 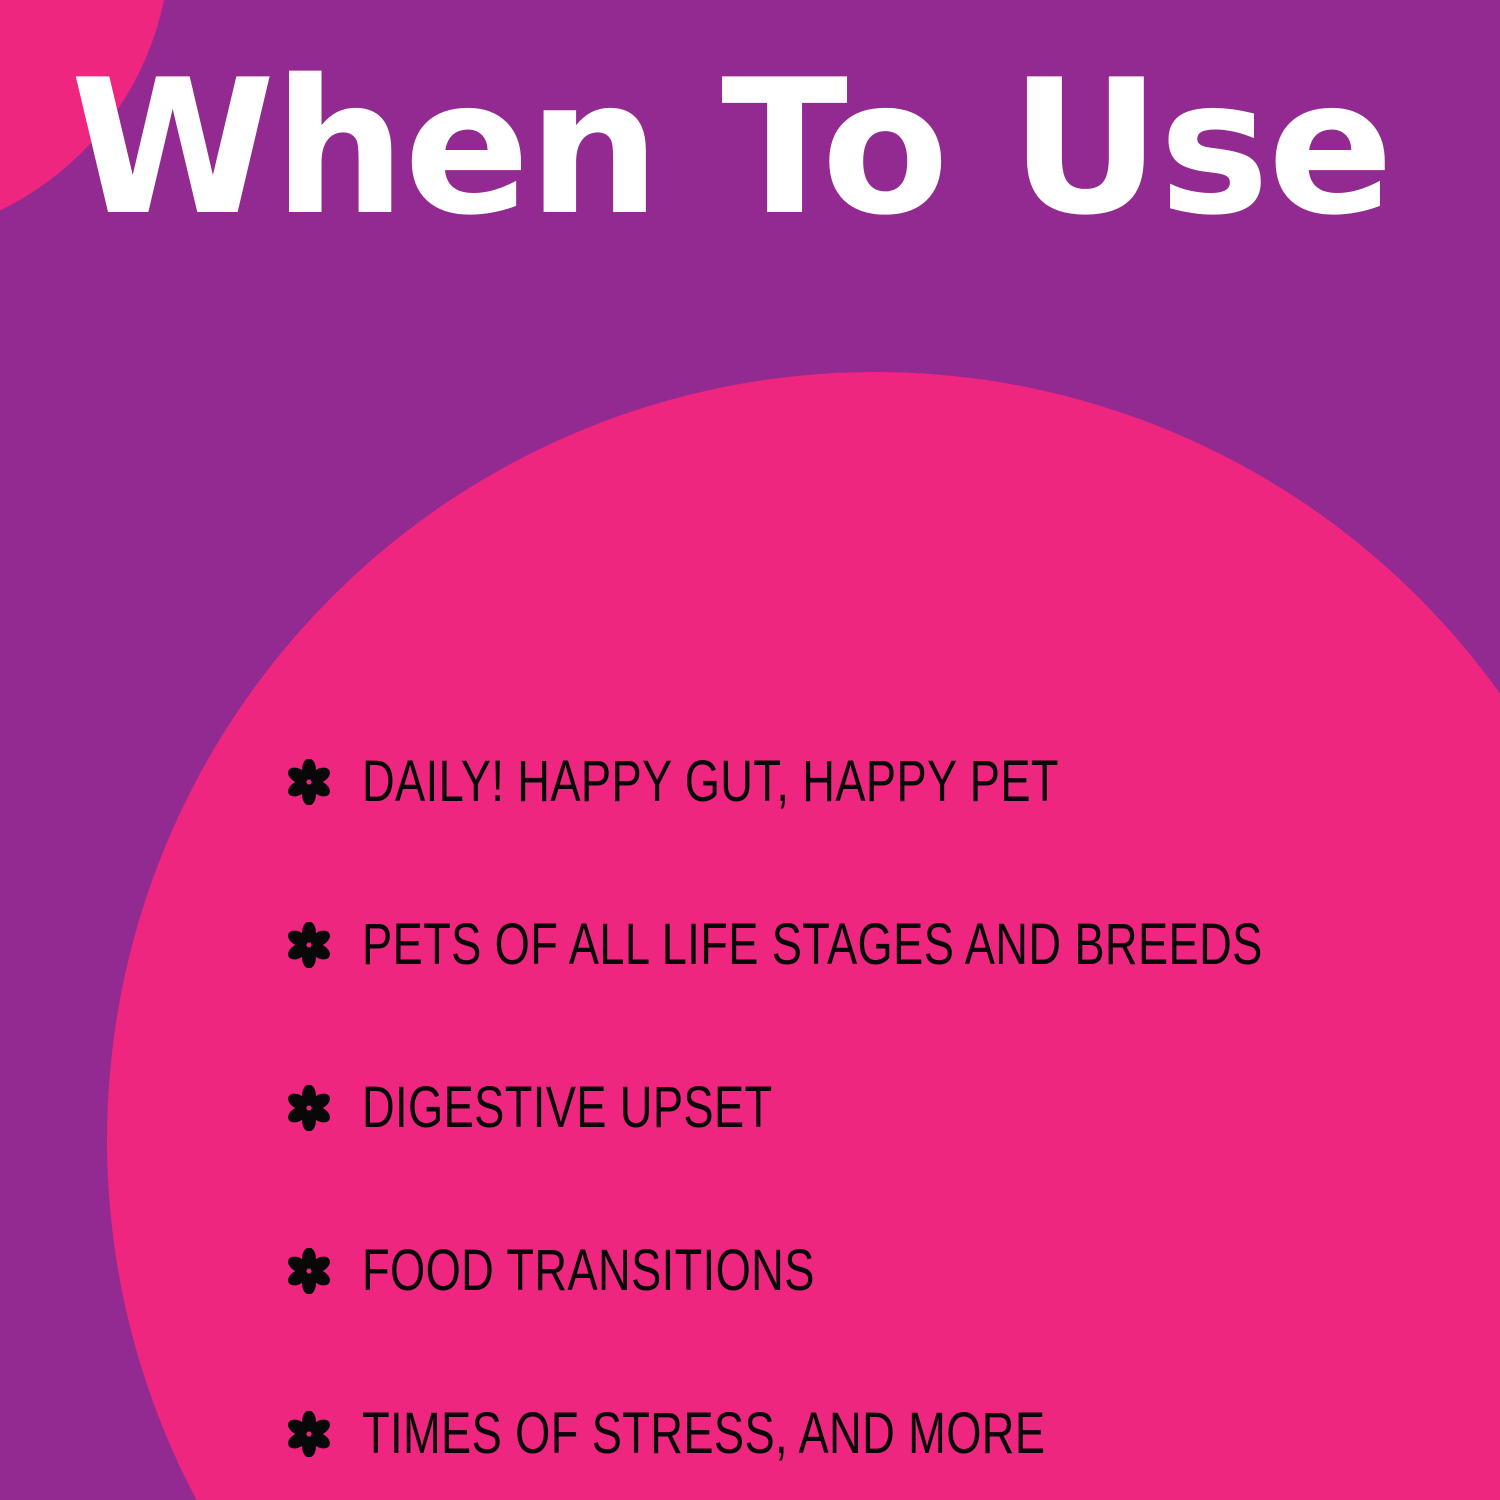 What do you see at coordinates (732, 147) in the screenshot?
I see `page-title: When To Use` at bounding box center [732, 147].